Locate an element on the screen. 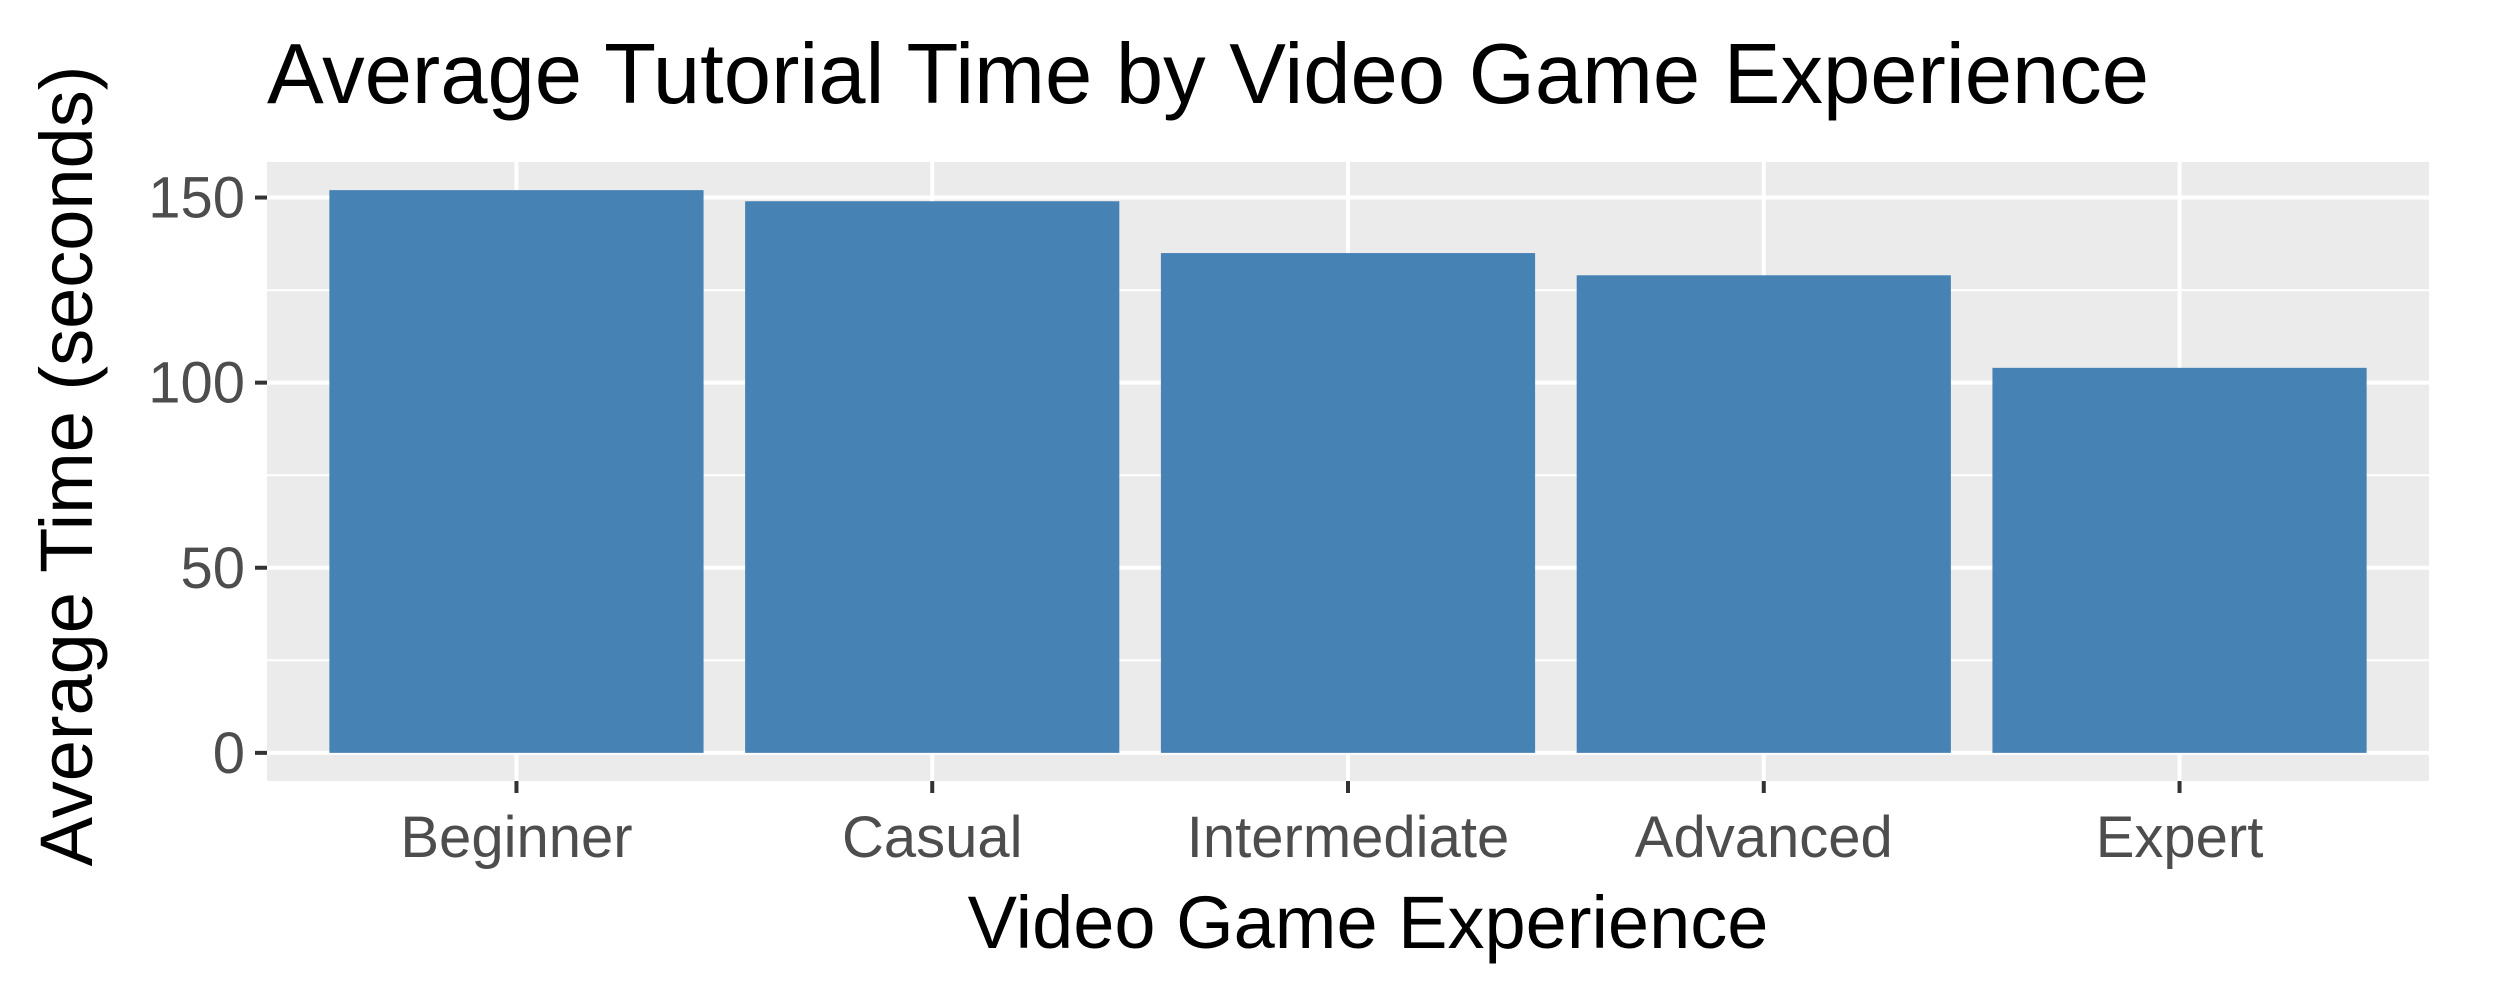 The image size is (2500, 1000). y-tick-label: 0 is located at coordinates (229, 753).